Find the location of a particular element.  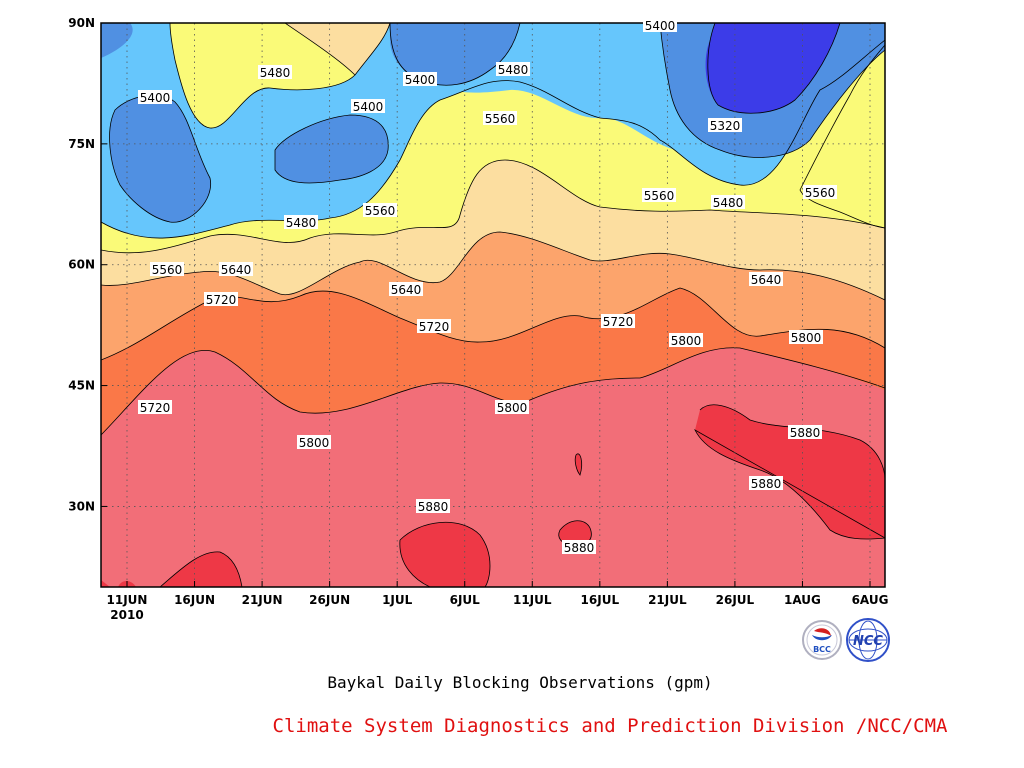

x-tick-label: 26JUL is located at coordinates (735, 600).